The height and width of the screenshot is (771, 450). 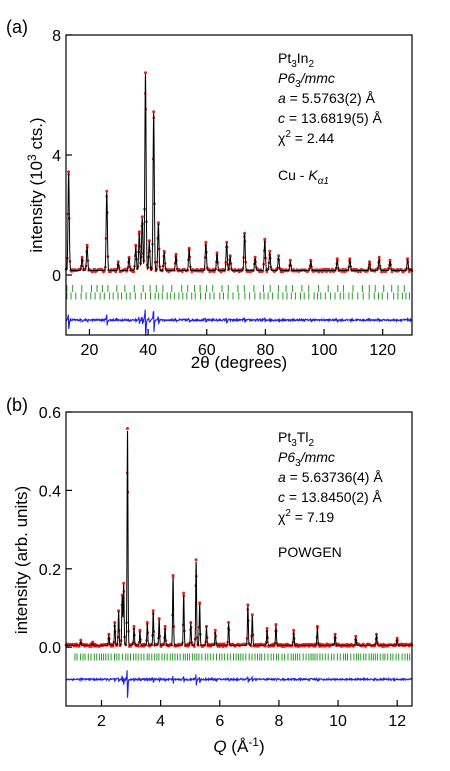 I want to click on panel-b-compound: Pt3Tl2, so click(x=296, y=439).